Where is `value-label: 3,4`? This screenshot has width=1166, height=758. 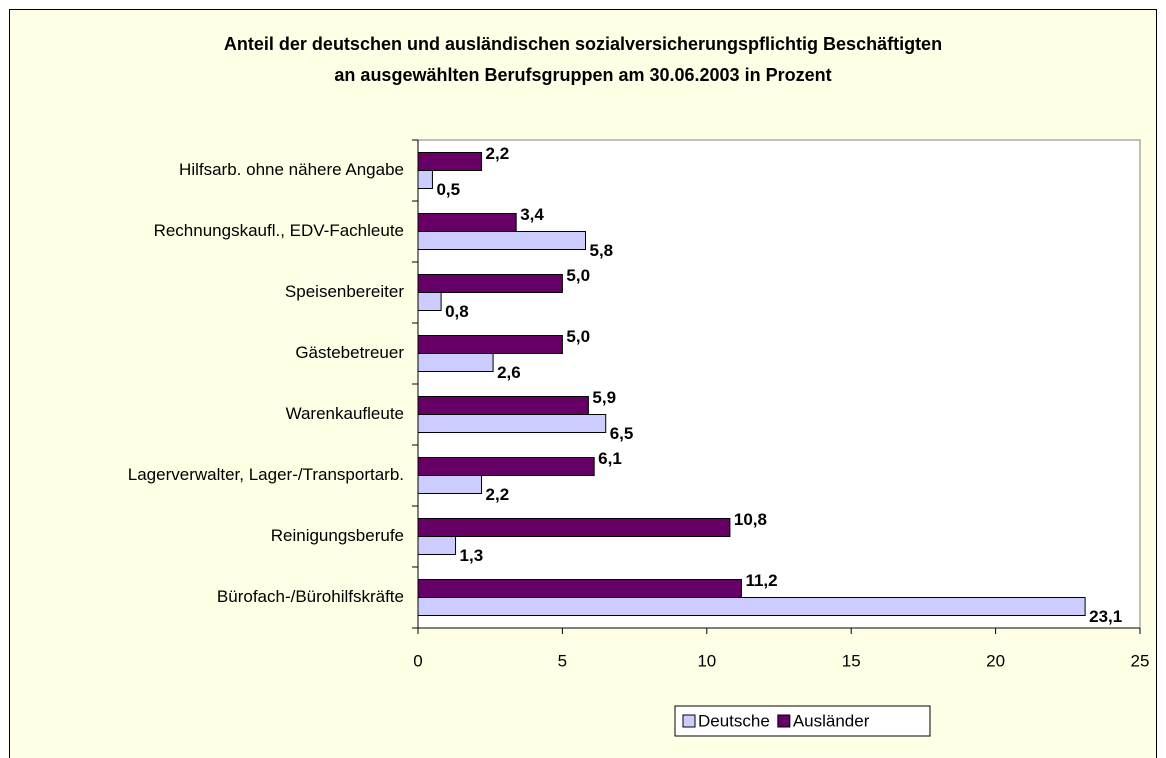
value-label: 3,4 is located at coordinates (532, 214).